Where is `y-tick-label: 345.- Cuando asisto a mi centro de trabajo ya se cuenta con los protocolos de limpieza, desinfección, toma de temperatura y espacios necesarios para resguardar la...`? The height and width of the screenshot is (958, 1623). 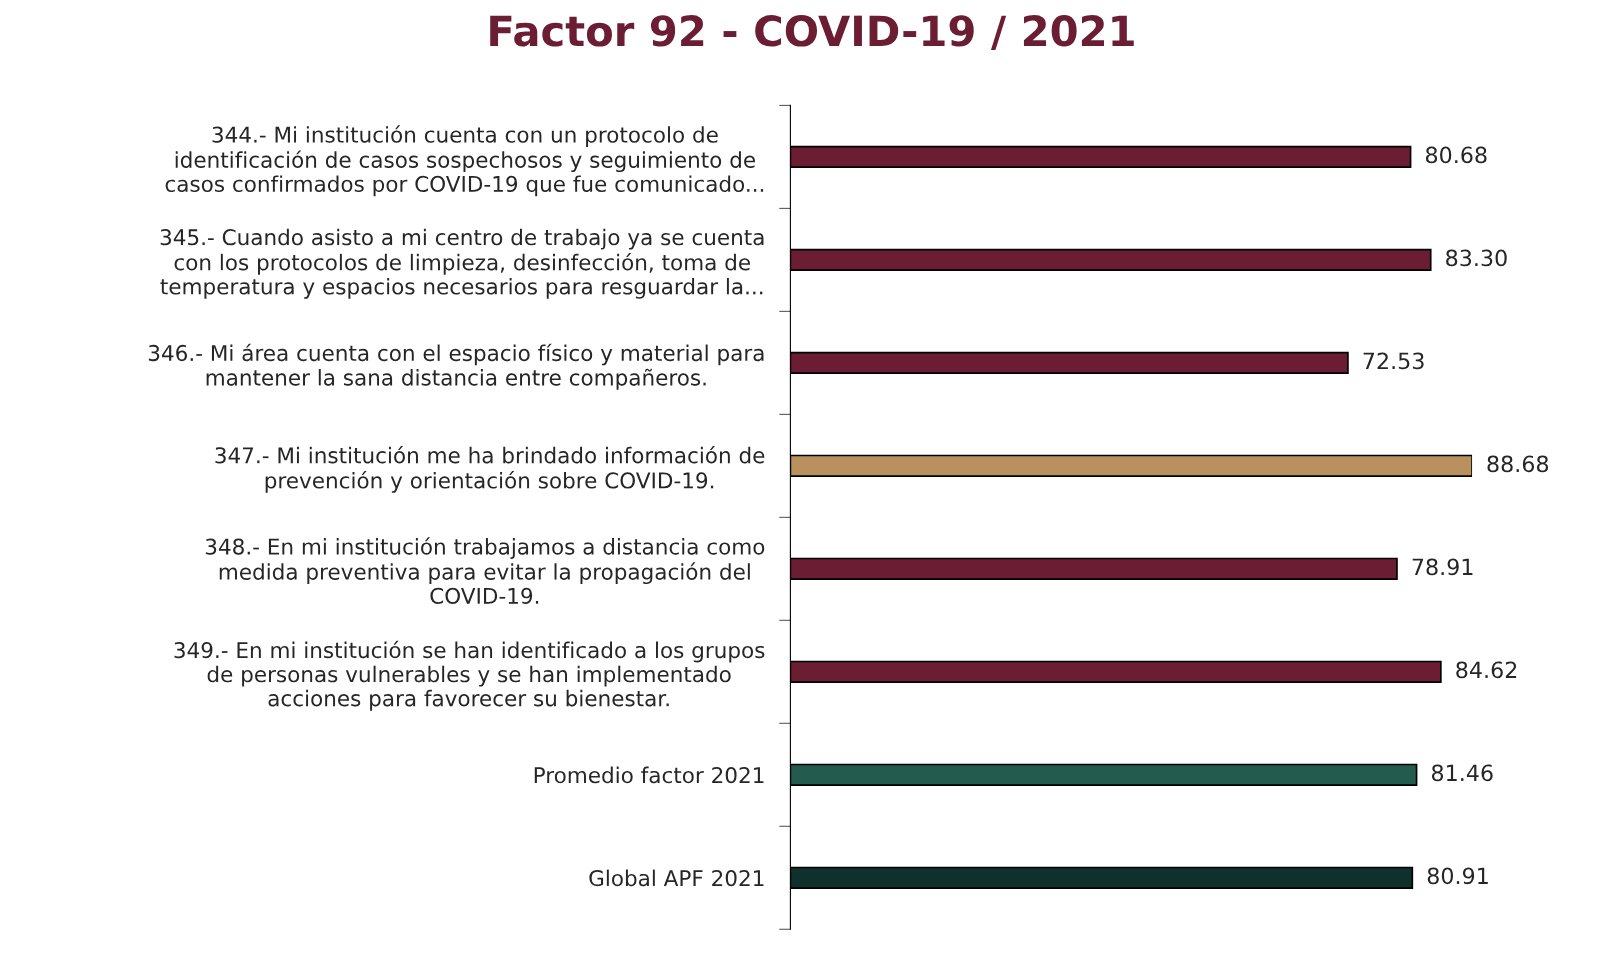
y-tick-label: 345.- Cuando asisto a mi centro de trabajo ya se cuenta con los protocolos de limpieza, desinfección, toma de temperatura y espacios necesarios para resguardar la... is located at coordinates (462, 263).